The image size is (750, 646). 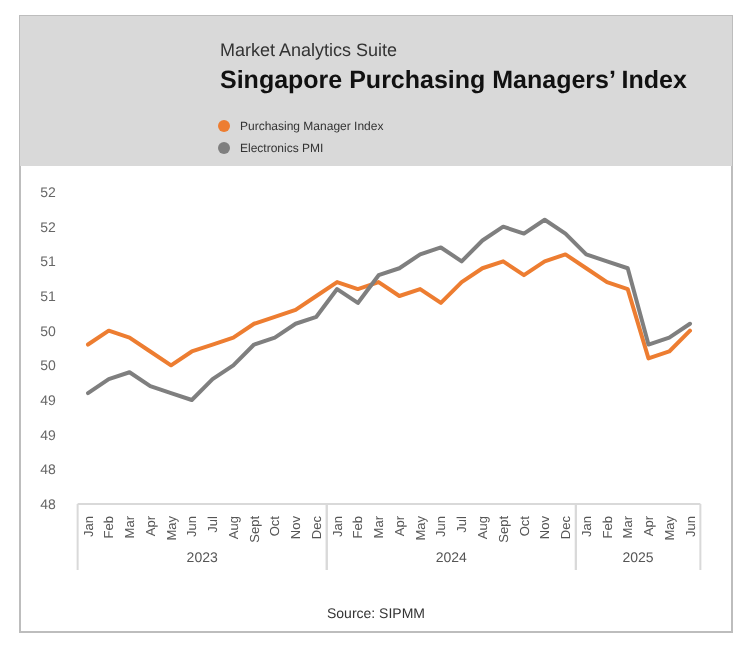 I want to click on chart-title: Singapore Purchasing Managers’ Index, so click(x=453, y=80).